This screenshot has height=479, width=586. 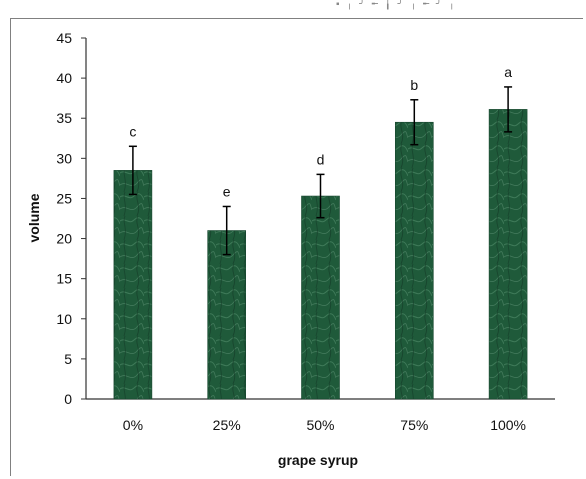 What do you see at coordinates (64, 279) in the screenshot?
I see `y-tick-label: 15` at bounding box center [64, 279].